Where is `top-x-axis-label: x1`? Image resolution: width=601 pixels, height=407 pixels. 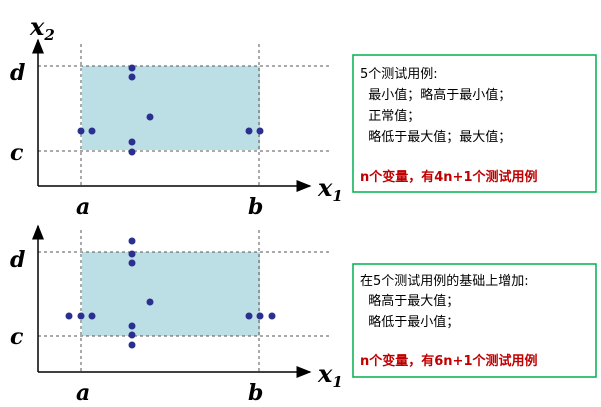
top-x-axis-label: x1 is located at coordinates (330, 189).